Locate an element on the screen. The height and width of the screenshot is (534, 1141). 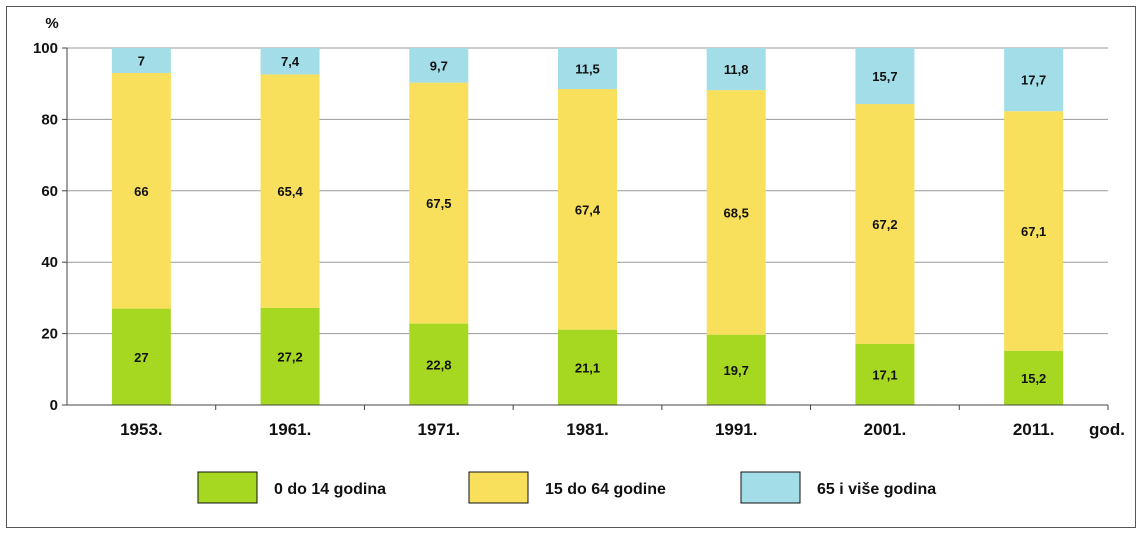
data-label: 67,2 is located at coordinates (884, 224).